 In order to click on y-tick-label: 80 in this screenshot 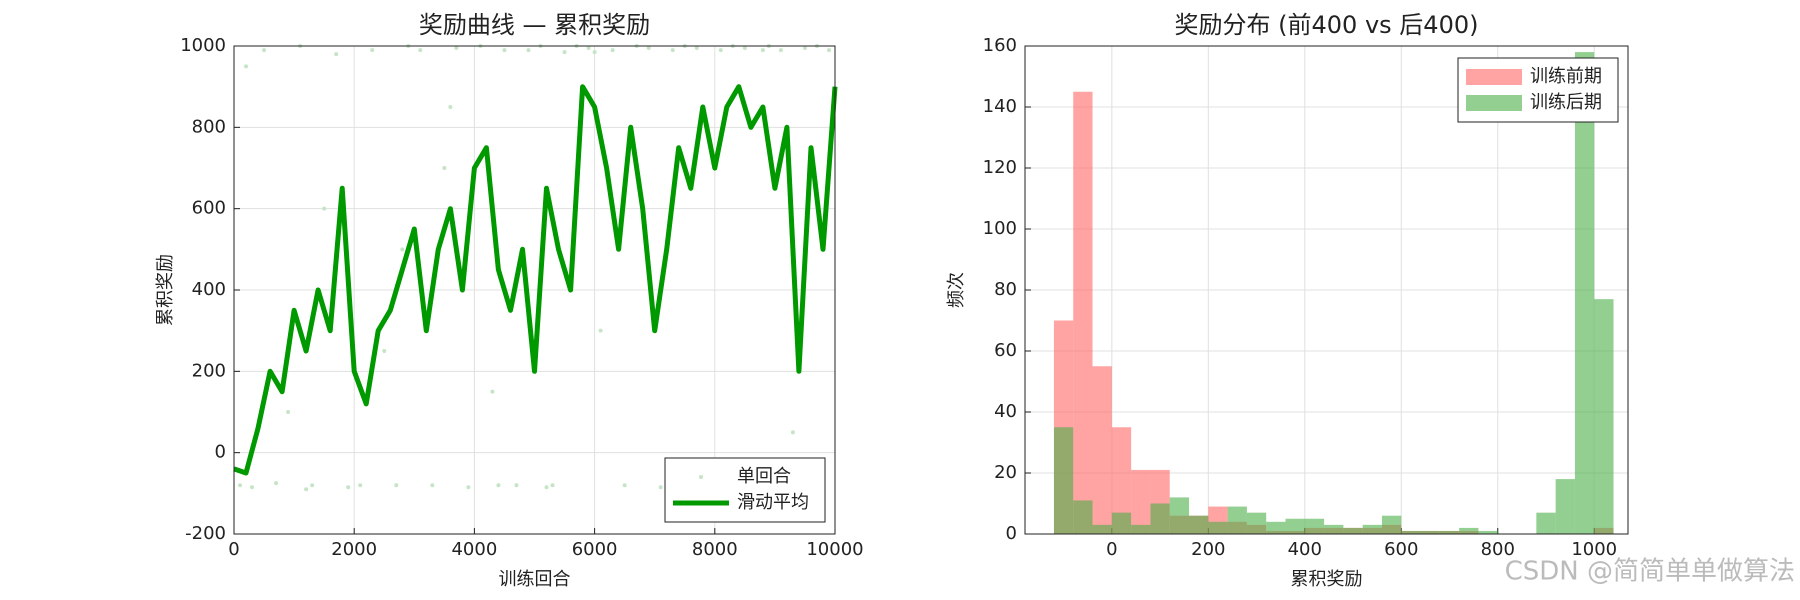, I will do `click(1005, 289)`.